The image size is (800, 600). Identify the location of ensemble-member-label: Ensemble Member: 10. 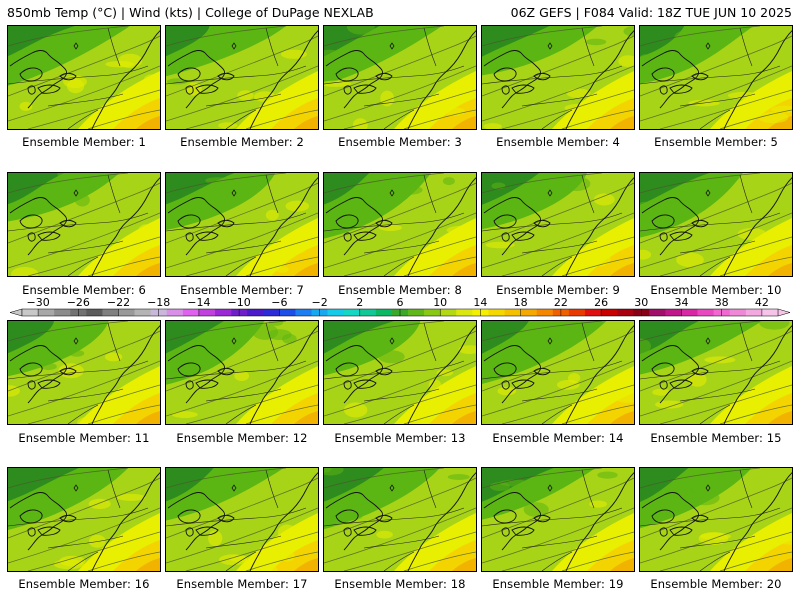
(716, 290).